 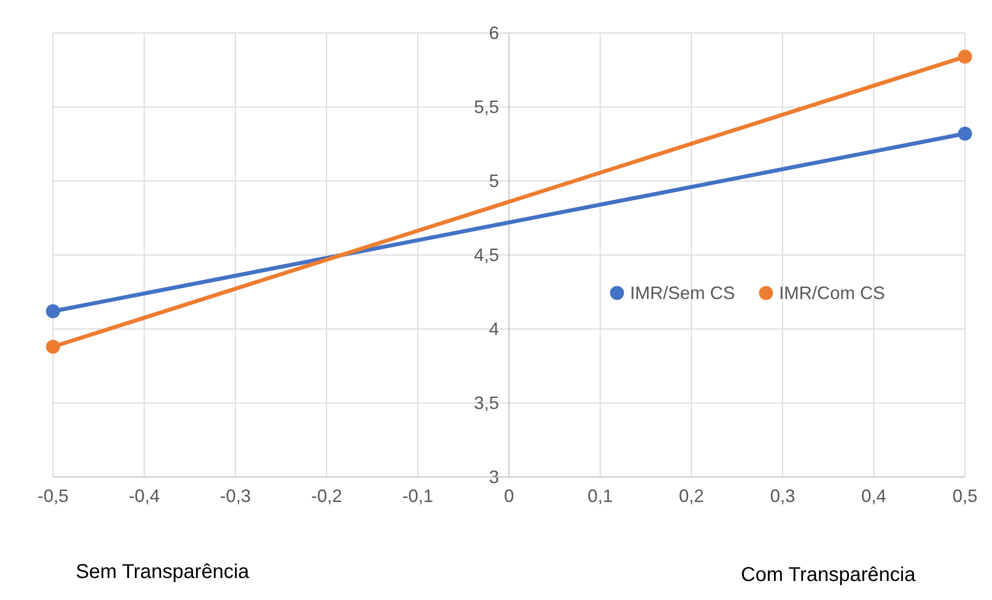 I want to click on y-tick-label: 4,5, so click(x=486, y=254).